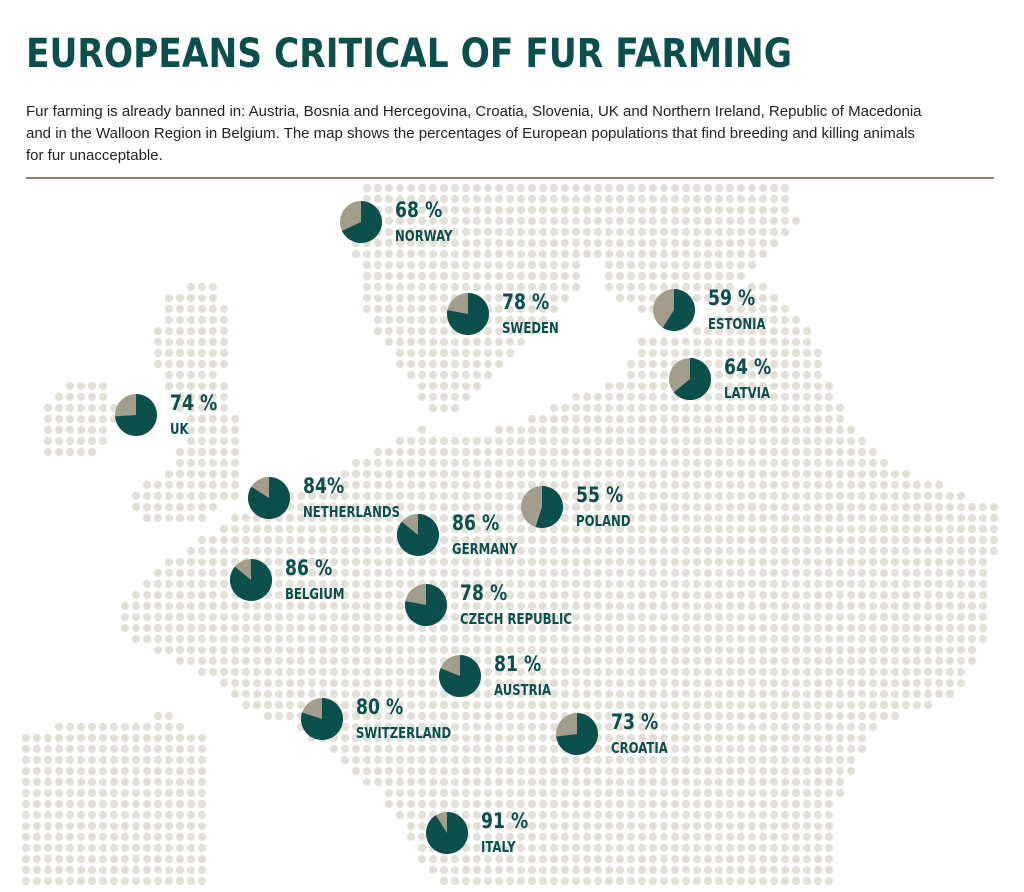 This screenshot has height=892, width=1024. What do you see at coordinates (505, 821) in the screenshot?
I see `percent-label-italy: 91 %` at bounding box center [505, 821].